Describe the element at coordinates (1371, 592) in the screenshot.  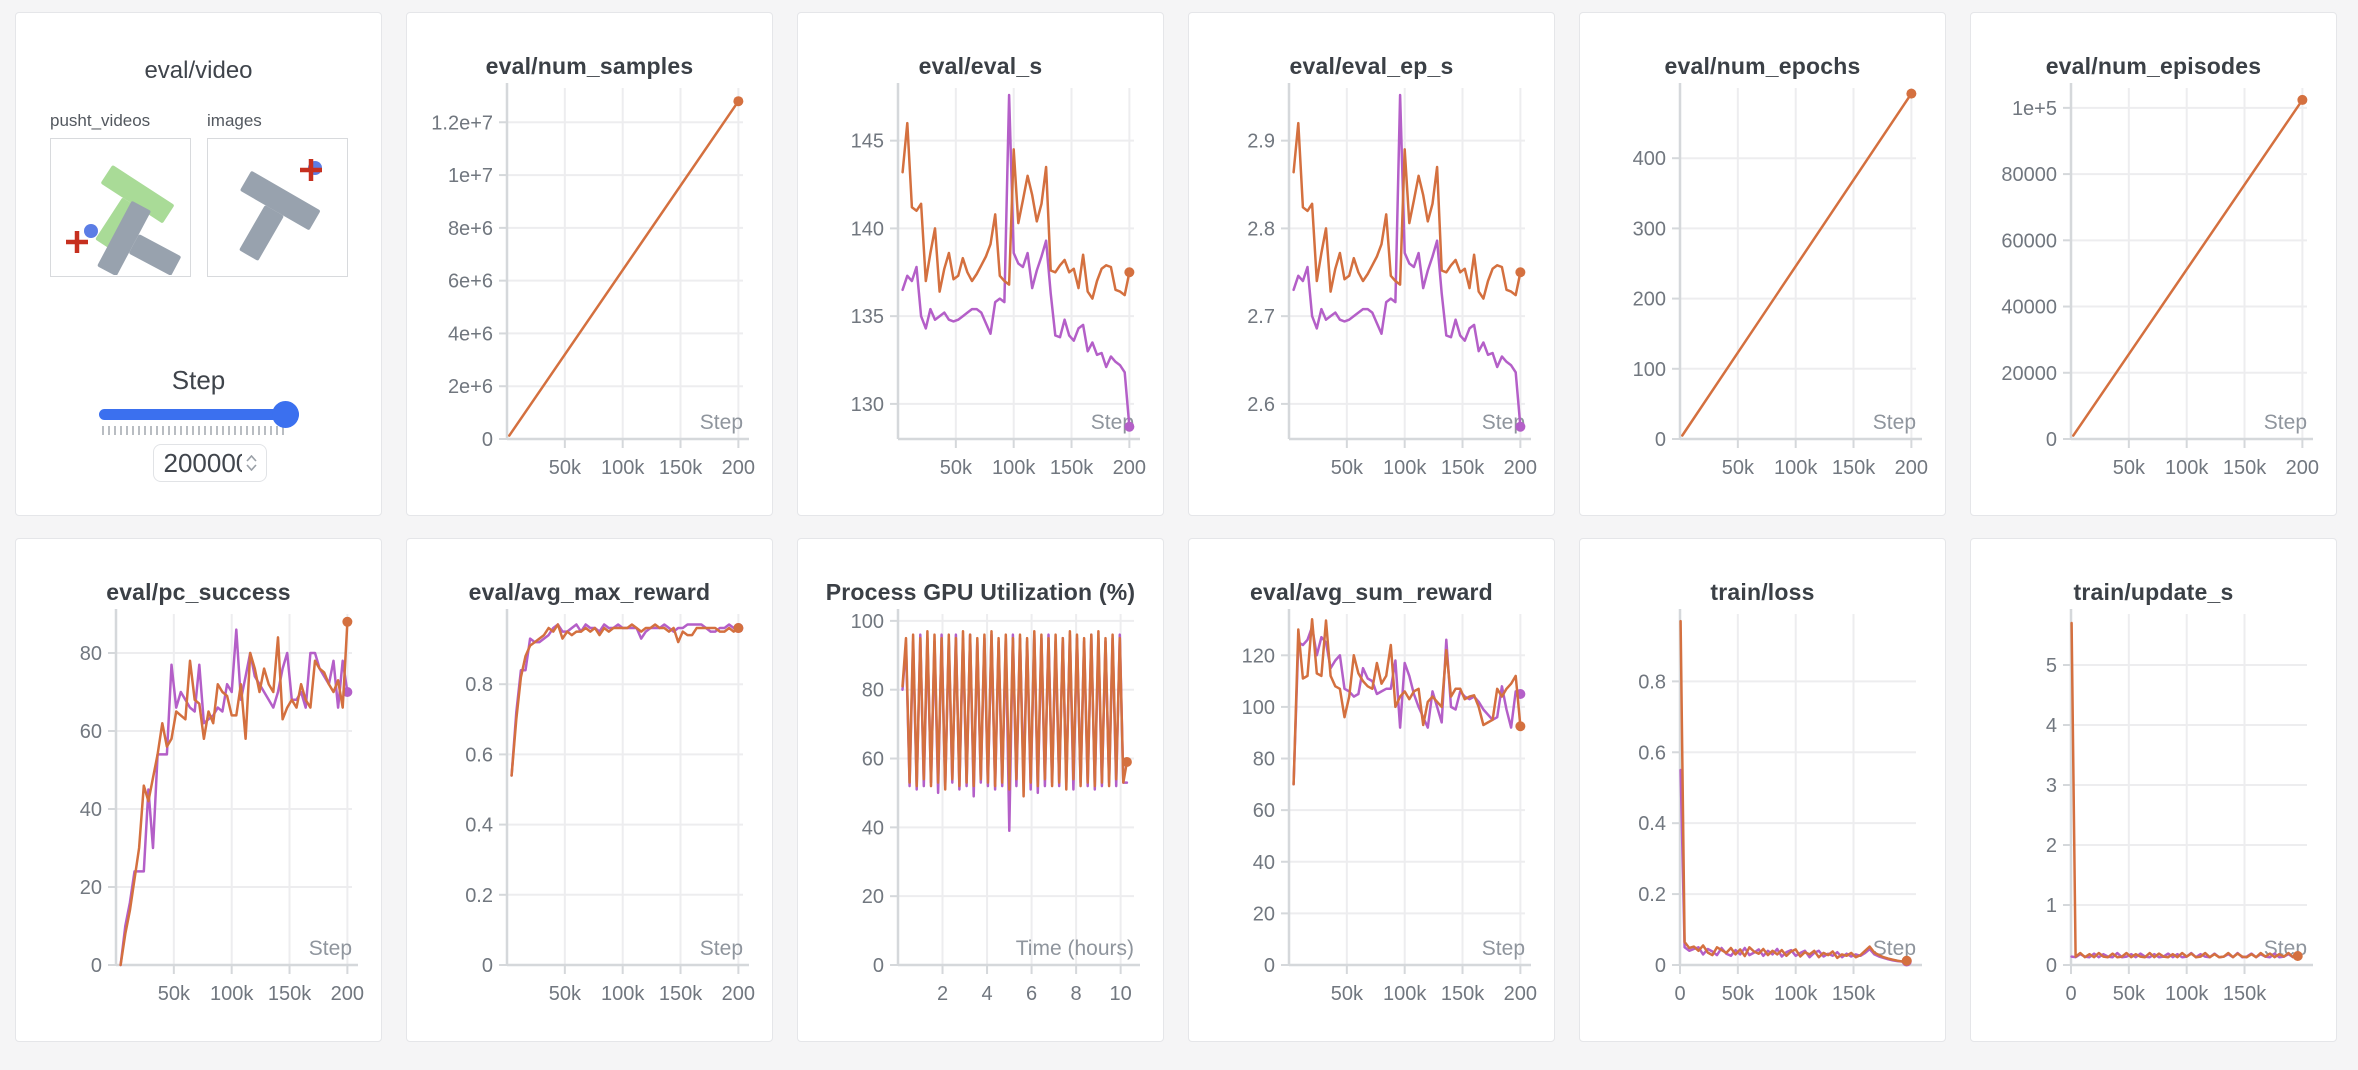
I see `panel-title: eval/avg_sum_reward` at that location.